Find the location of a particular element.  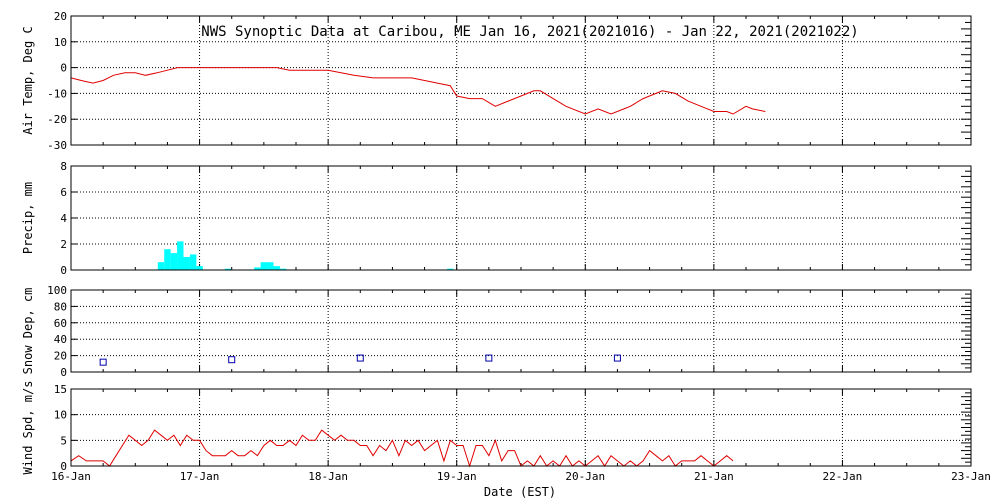

y-tick-label: 15 is located at coordinates (60, 389).